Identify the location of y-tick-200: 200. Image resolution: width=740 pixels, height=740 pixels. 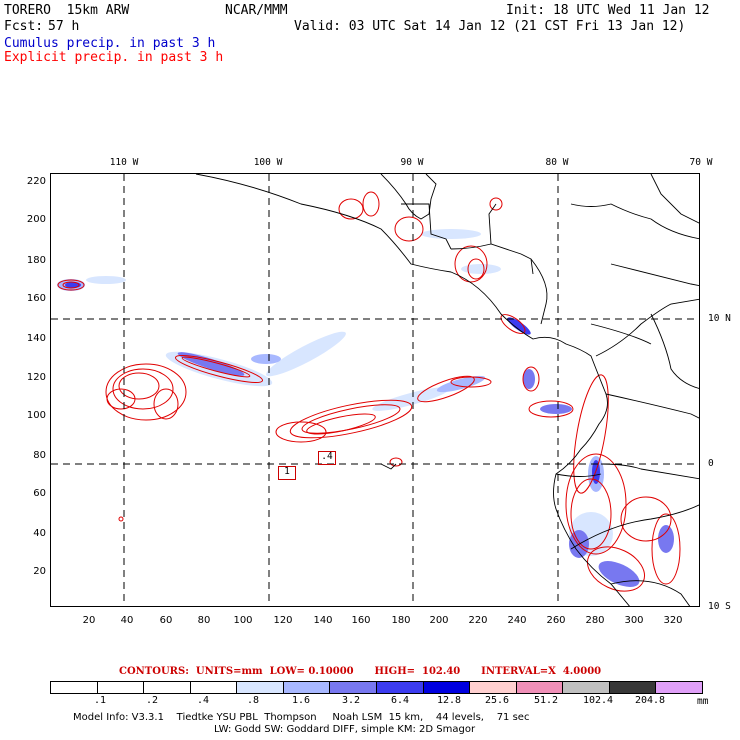
(36, 219).